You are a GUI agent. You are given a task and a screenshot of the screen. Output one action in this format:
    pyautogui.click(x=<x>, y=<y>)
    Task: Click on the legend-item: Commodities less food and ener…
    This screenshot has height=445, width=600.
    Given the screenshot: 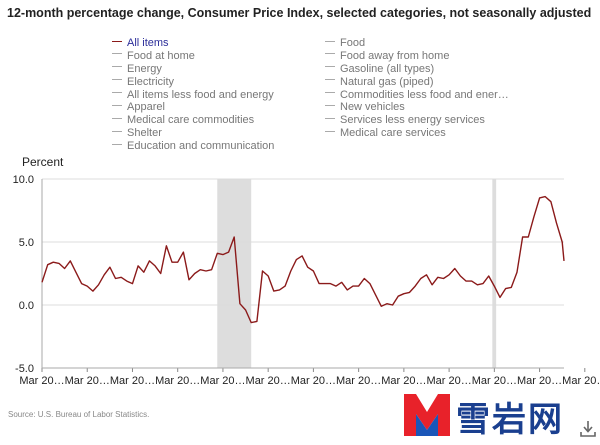 What is the action you would take?
    pyautogui.click(x=417, y=95)
    